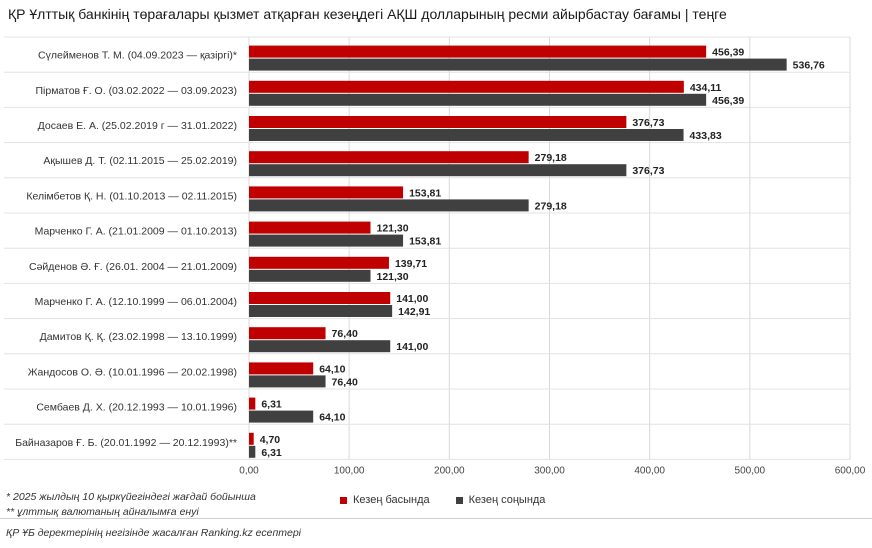 This screenshot has height=548, width=872. Describe the element at coordinates (414, 312) in the screenshot. I see `data-label: 142,91` at that location.